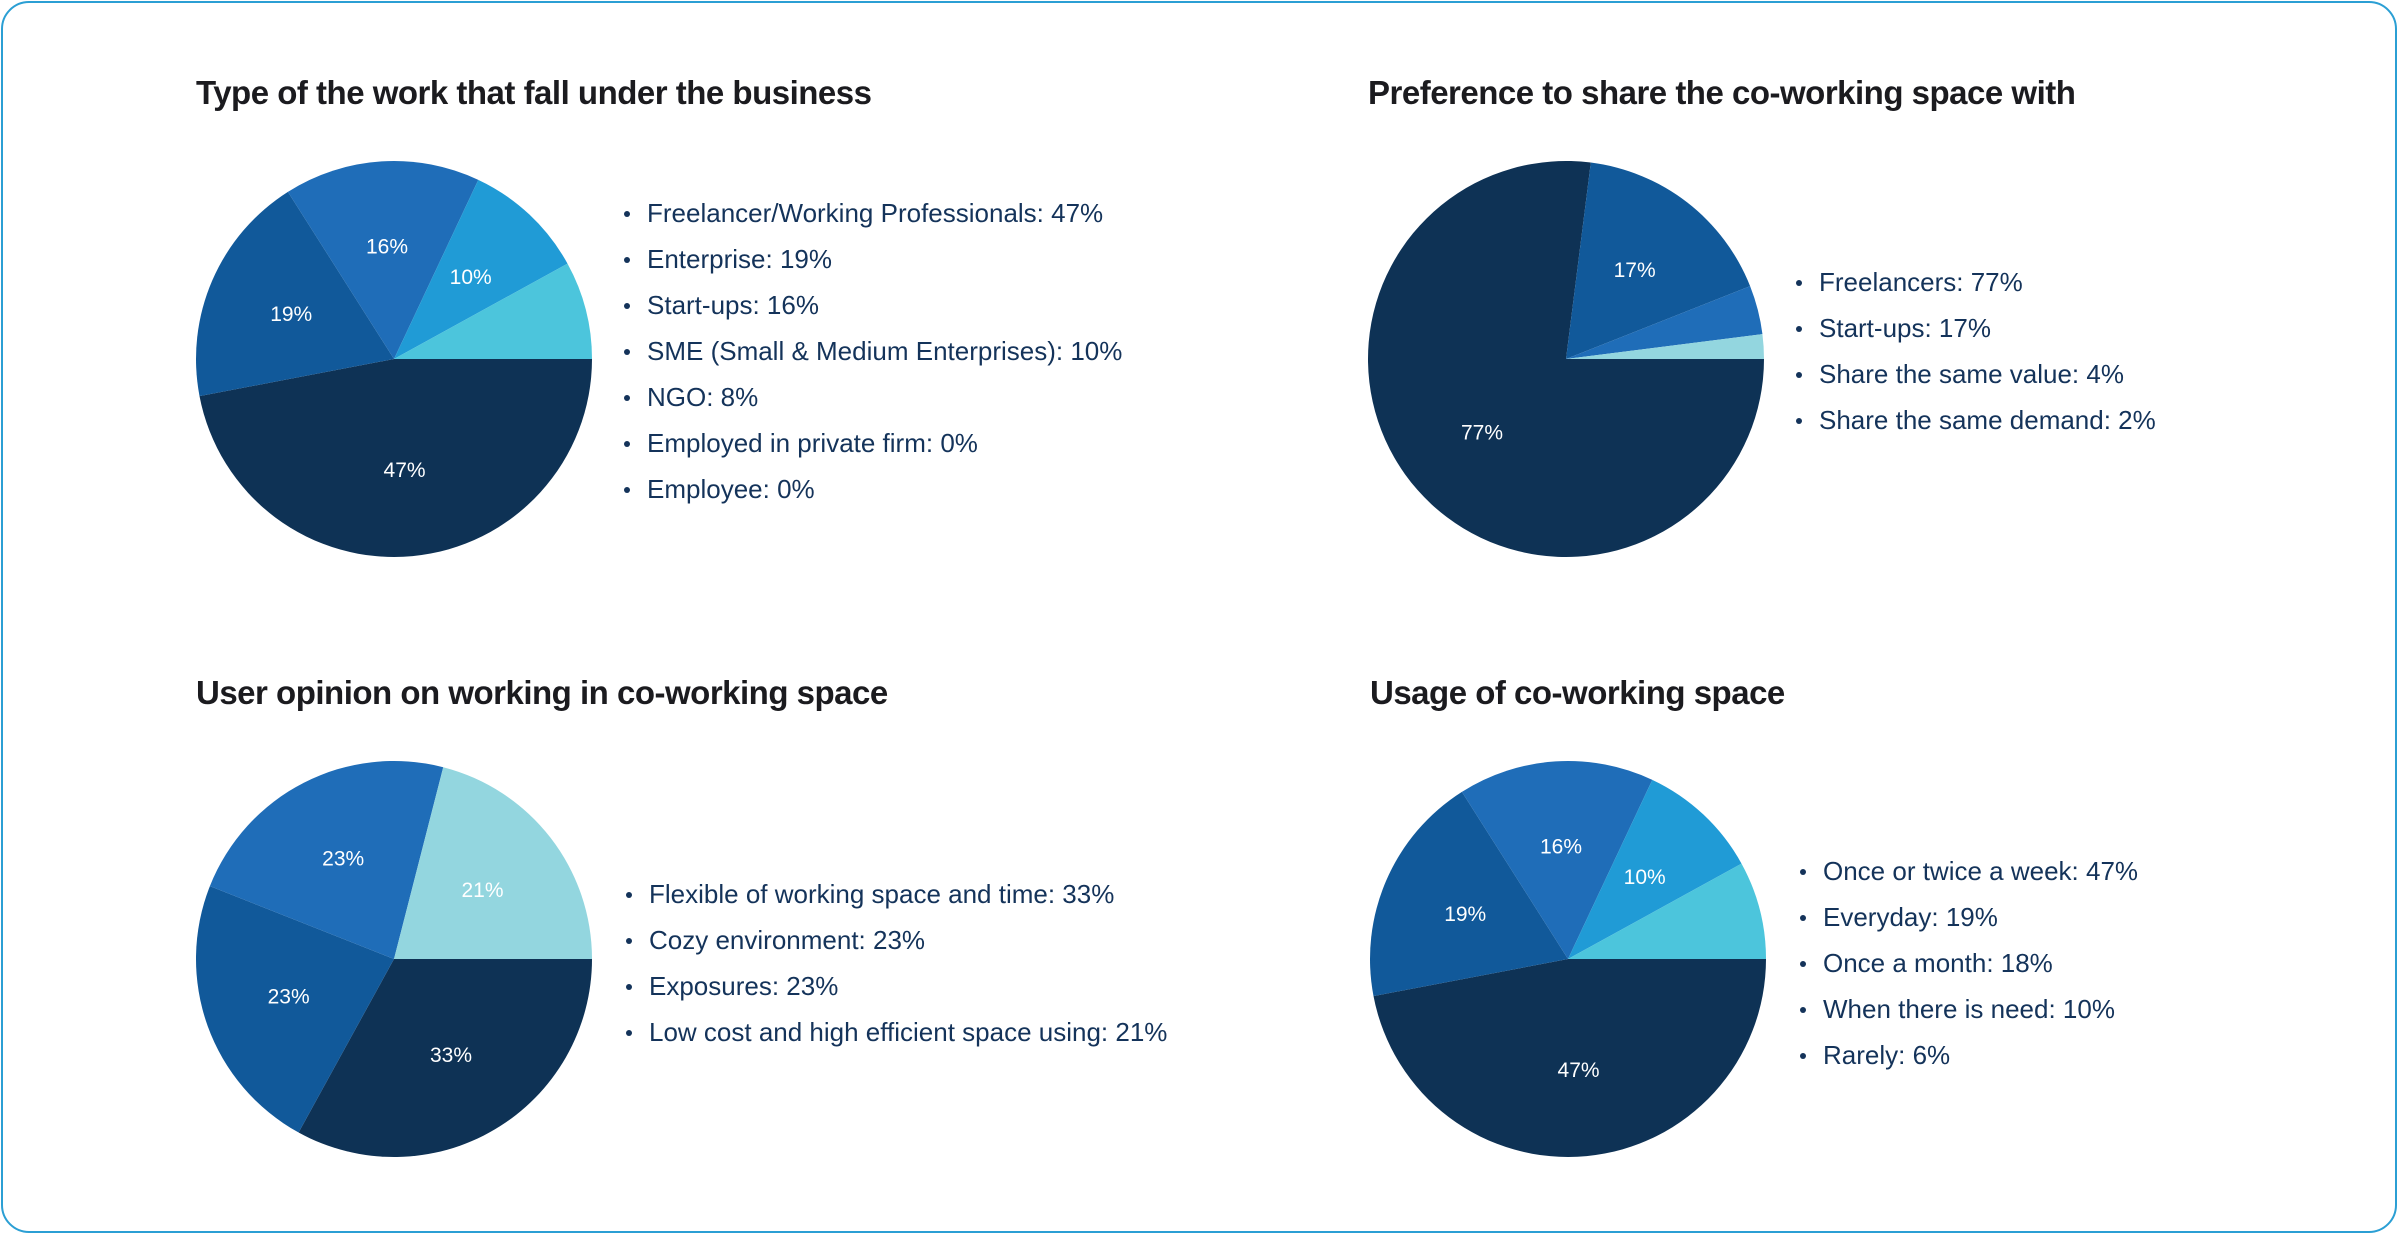  What do you see at coordinates (1635, 270) in the screenshot?
I see `slice-label: 17%` at bounding box center [1635, 270].